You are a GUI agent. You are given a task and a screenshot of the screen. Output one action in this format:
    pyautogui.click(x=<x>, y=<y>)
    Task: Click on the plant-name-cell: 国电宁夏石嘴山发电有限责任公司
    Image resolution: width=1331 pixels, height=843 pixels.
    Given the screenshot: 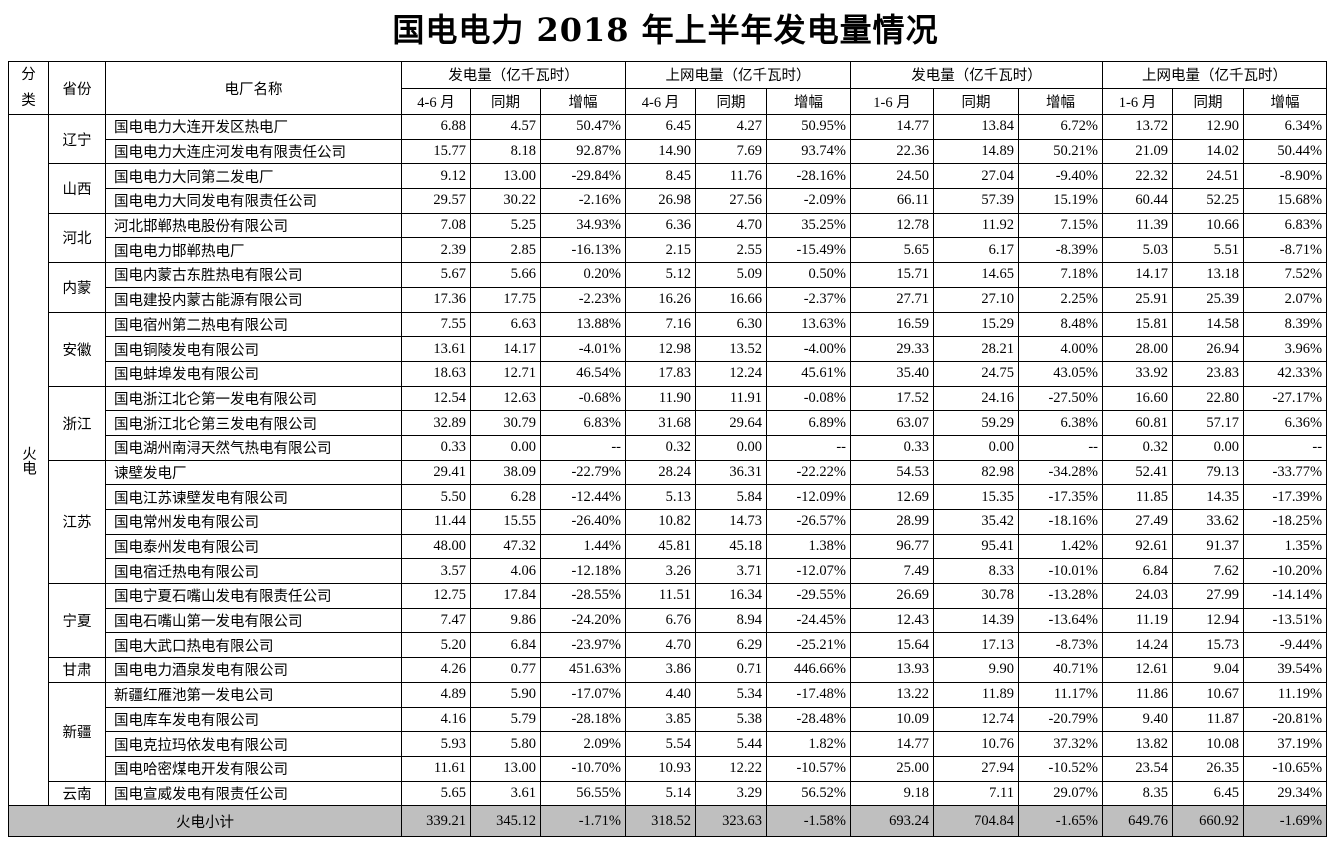 What is the action you would take?
    pyautogui.click(x=253, y=596)
    